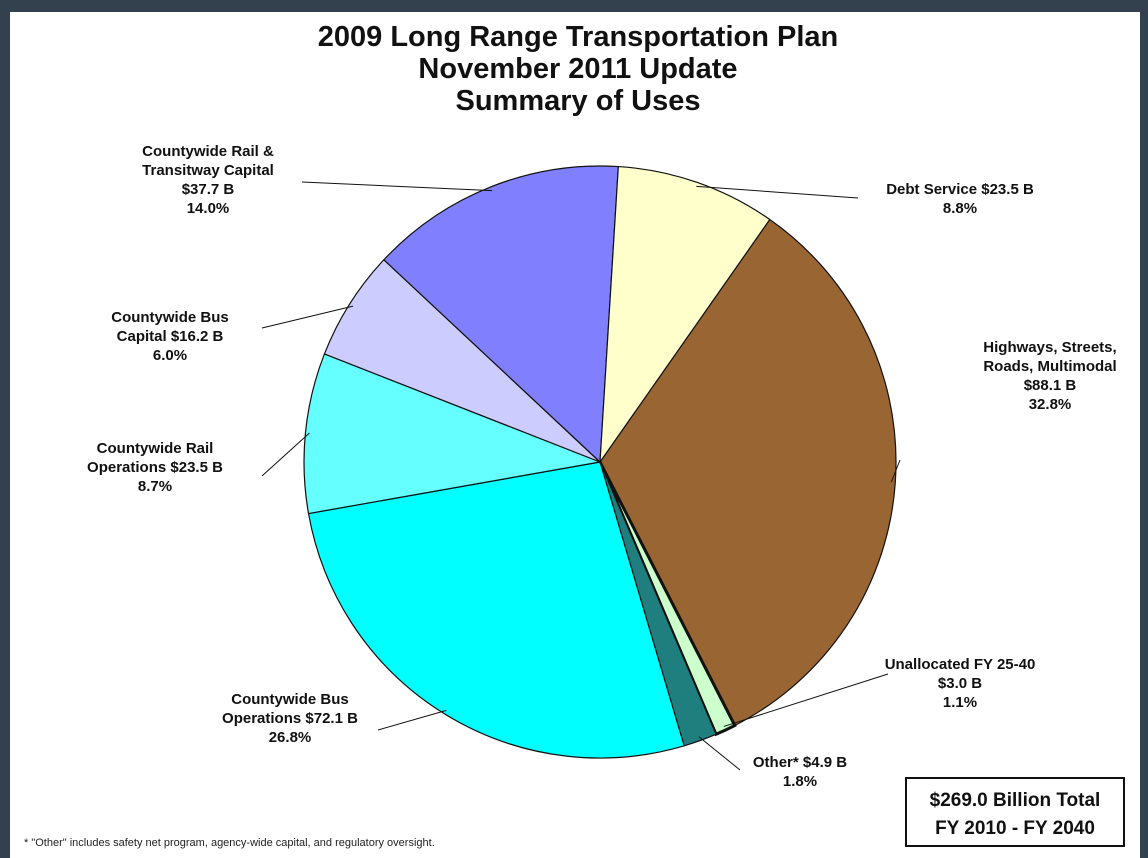 This screenshot has width=1148, height=858. What do you see at coordinates (208, 208) in the screenshot?
I see `slice-label-rail_capital-line-4: 14.0%` at bounding box center [208, 208].